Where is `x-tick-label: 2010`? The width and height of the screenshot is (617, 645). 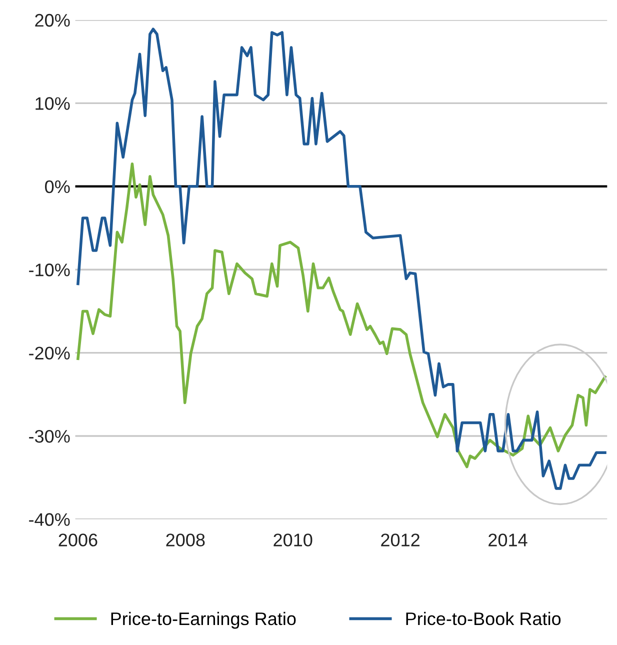
x-tick-label: 2010 is located at coordinates (293, 540).